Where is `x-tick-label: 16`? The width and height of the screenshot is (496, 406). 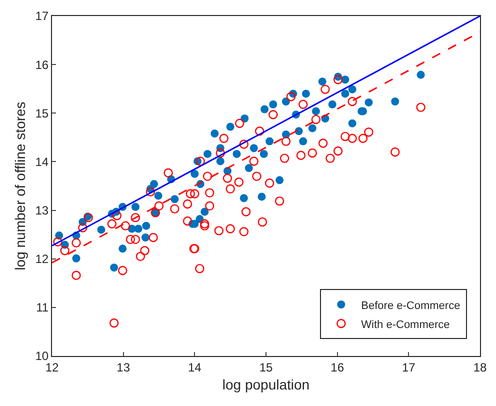 x-tick-label: 16 is located at coordinates (337, 367).